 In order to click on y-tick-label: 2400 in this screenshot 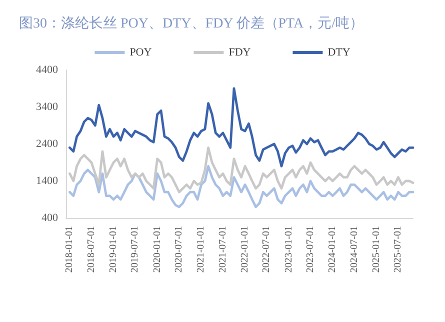, I will do `click(47, 144)`.